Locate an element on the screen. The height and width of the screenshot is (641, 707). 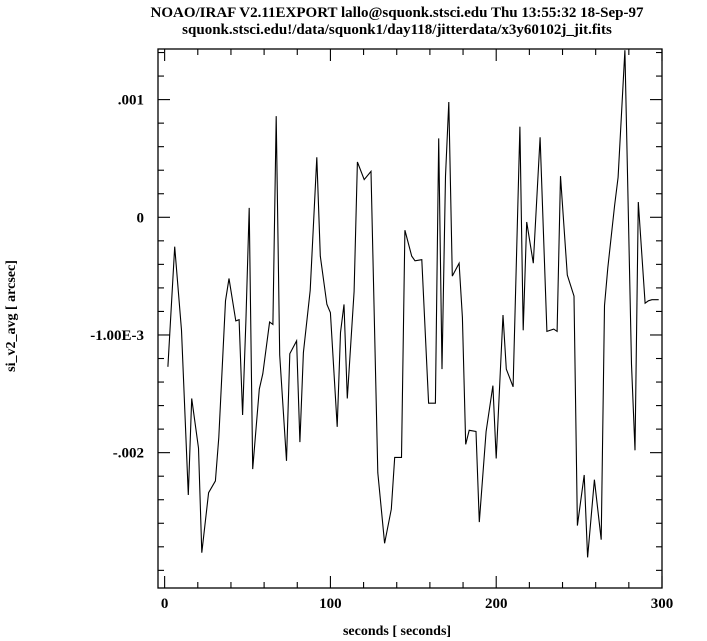
x-tick-label: 0 is located at coordinates (165, 604).